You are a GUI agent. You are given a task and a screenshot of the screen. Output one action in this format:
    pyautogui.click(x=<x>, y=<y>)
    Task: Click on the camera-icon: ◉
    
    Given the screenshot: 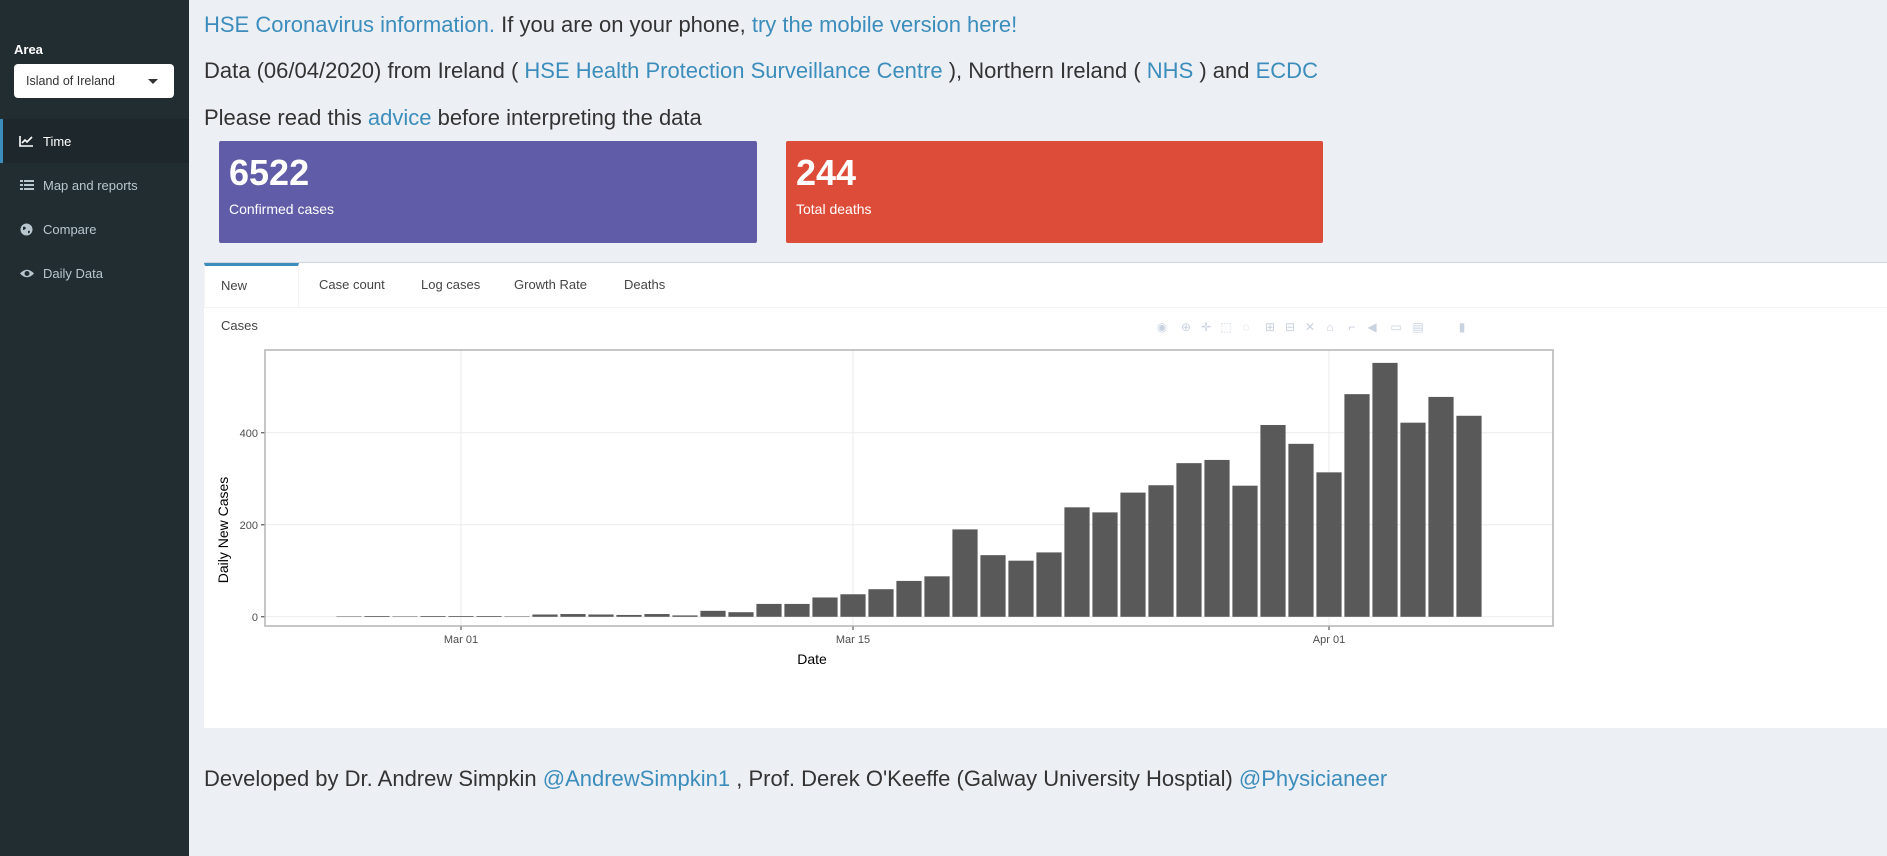 What is the action you would take?
    pyautogui.click(x=1162, y=327)
    